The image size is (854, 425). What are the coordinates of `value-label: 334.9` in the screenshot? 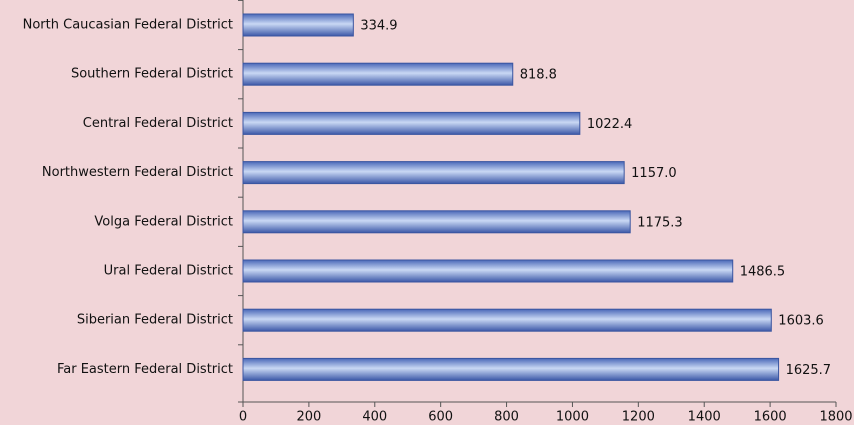 It's located at (378, 26).